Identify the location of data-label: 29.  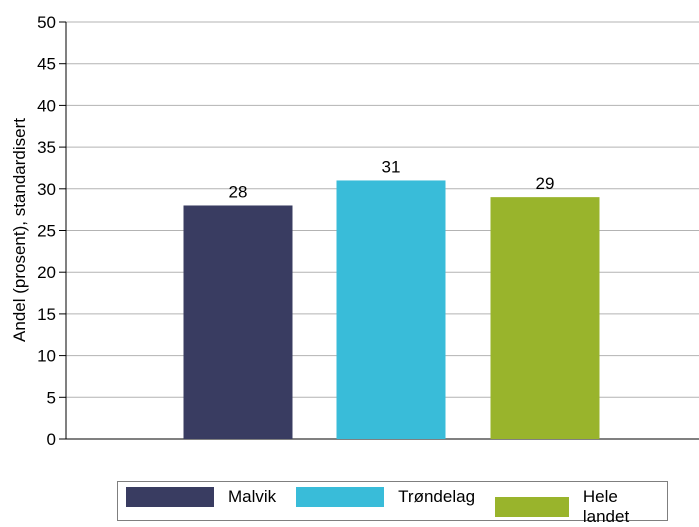
(545, 183).